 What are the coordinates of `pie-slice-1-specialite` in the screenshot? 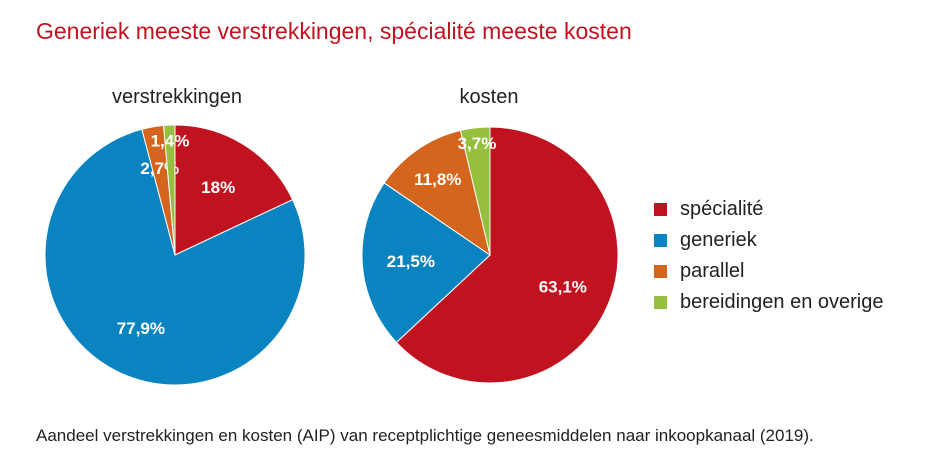 It's located at (507, 255).